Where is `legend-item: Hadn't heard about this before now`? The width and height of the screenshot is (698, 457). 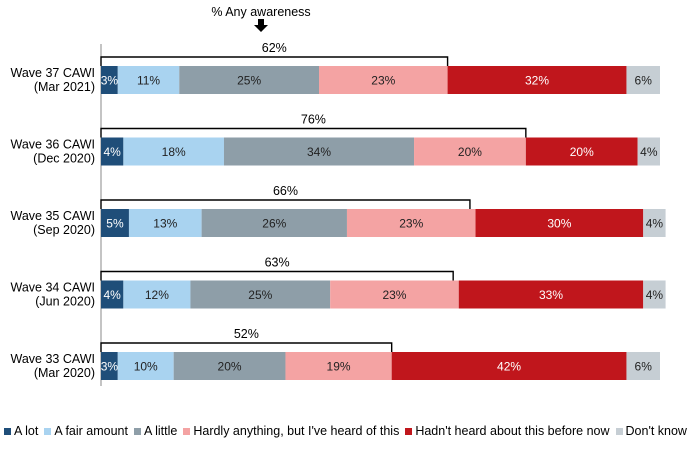 legend-item: Hadn't heard about this before now is located at coordinates (507, 431).